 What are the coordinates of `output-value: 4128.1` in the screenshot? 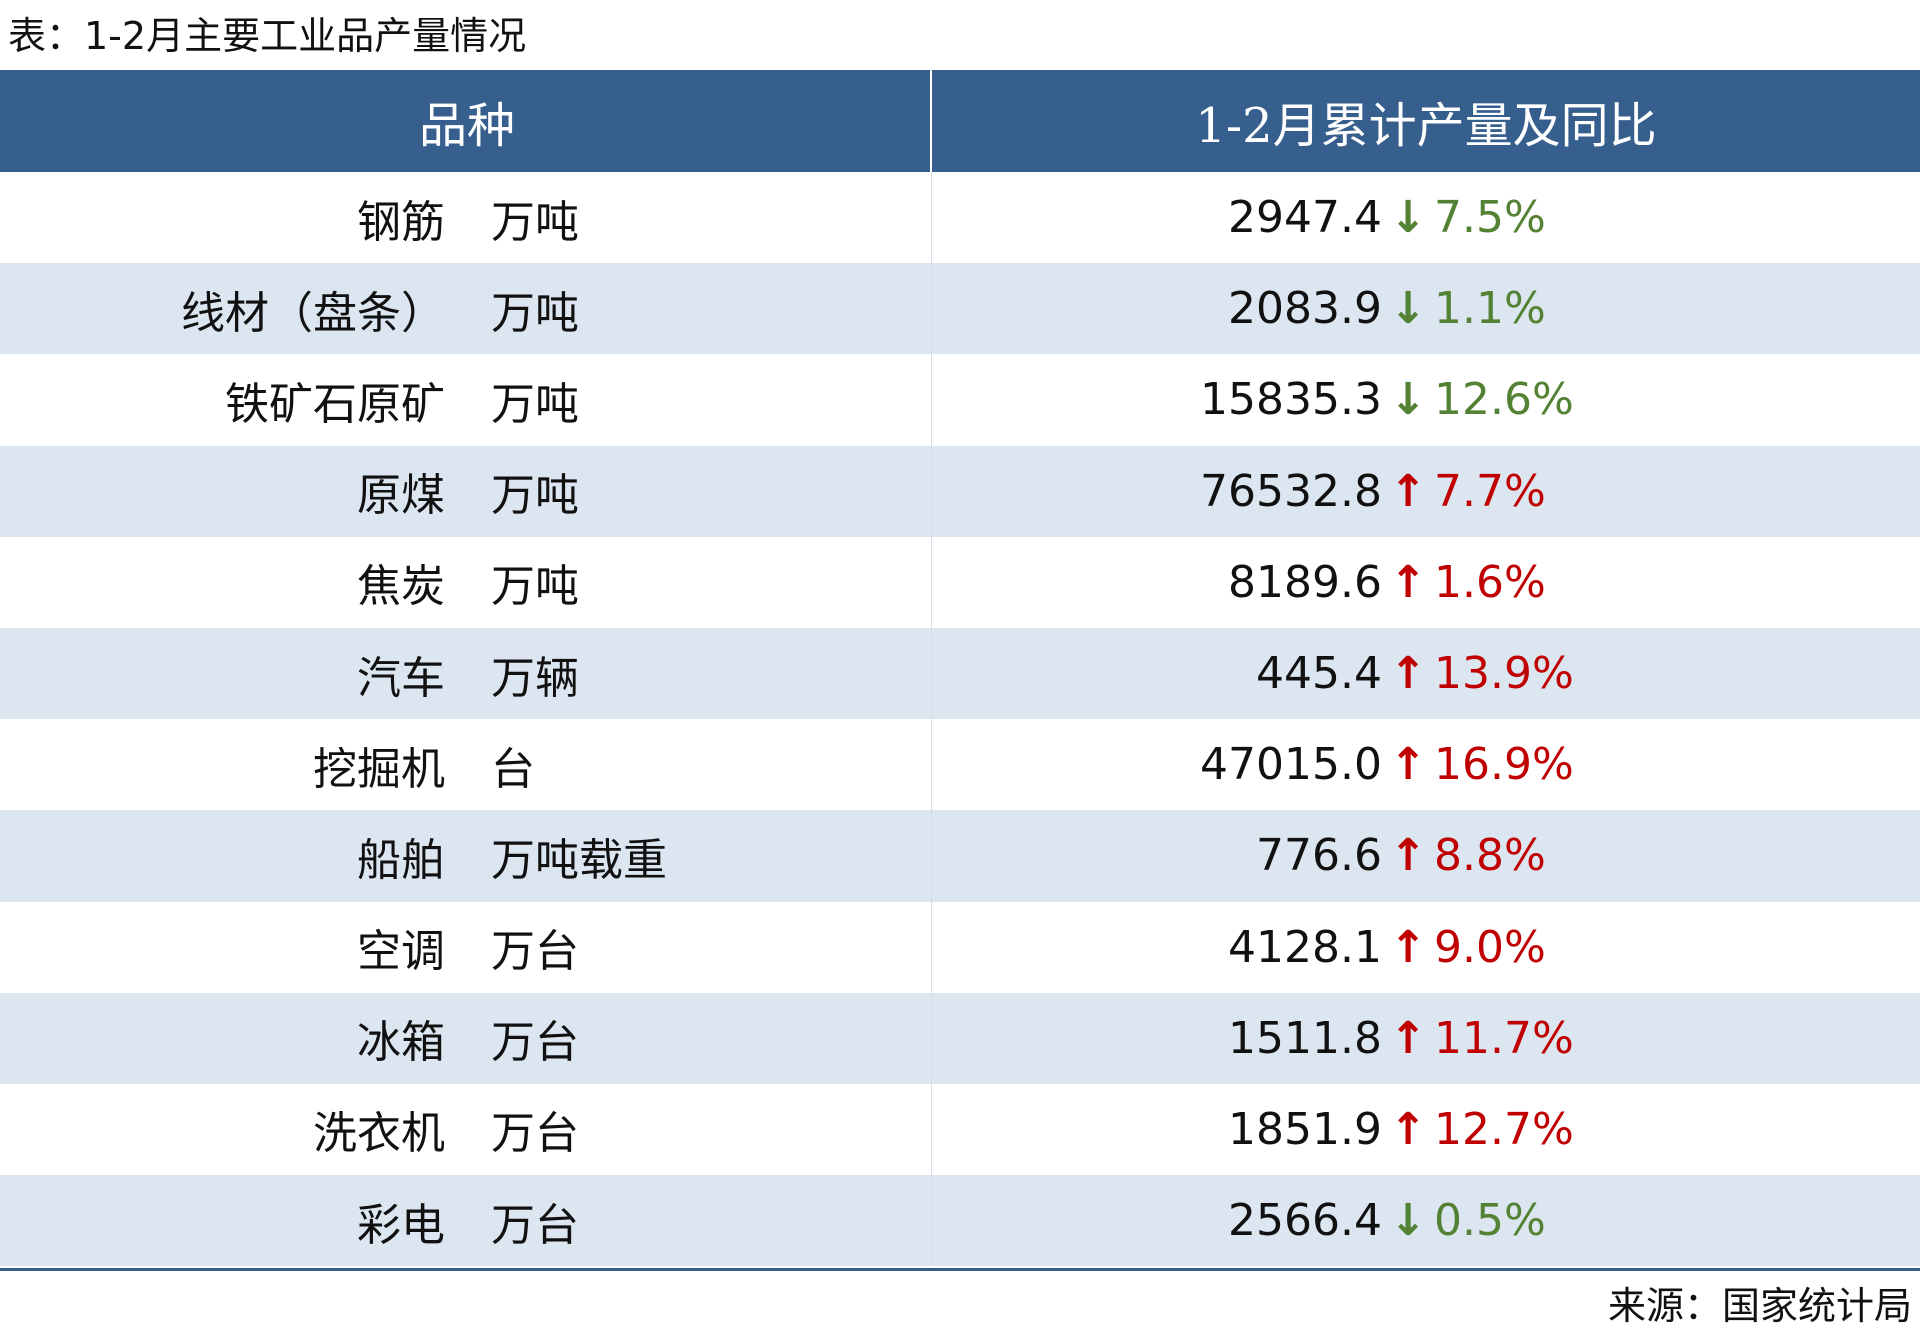 It's located at (1305, 947).